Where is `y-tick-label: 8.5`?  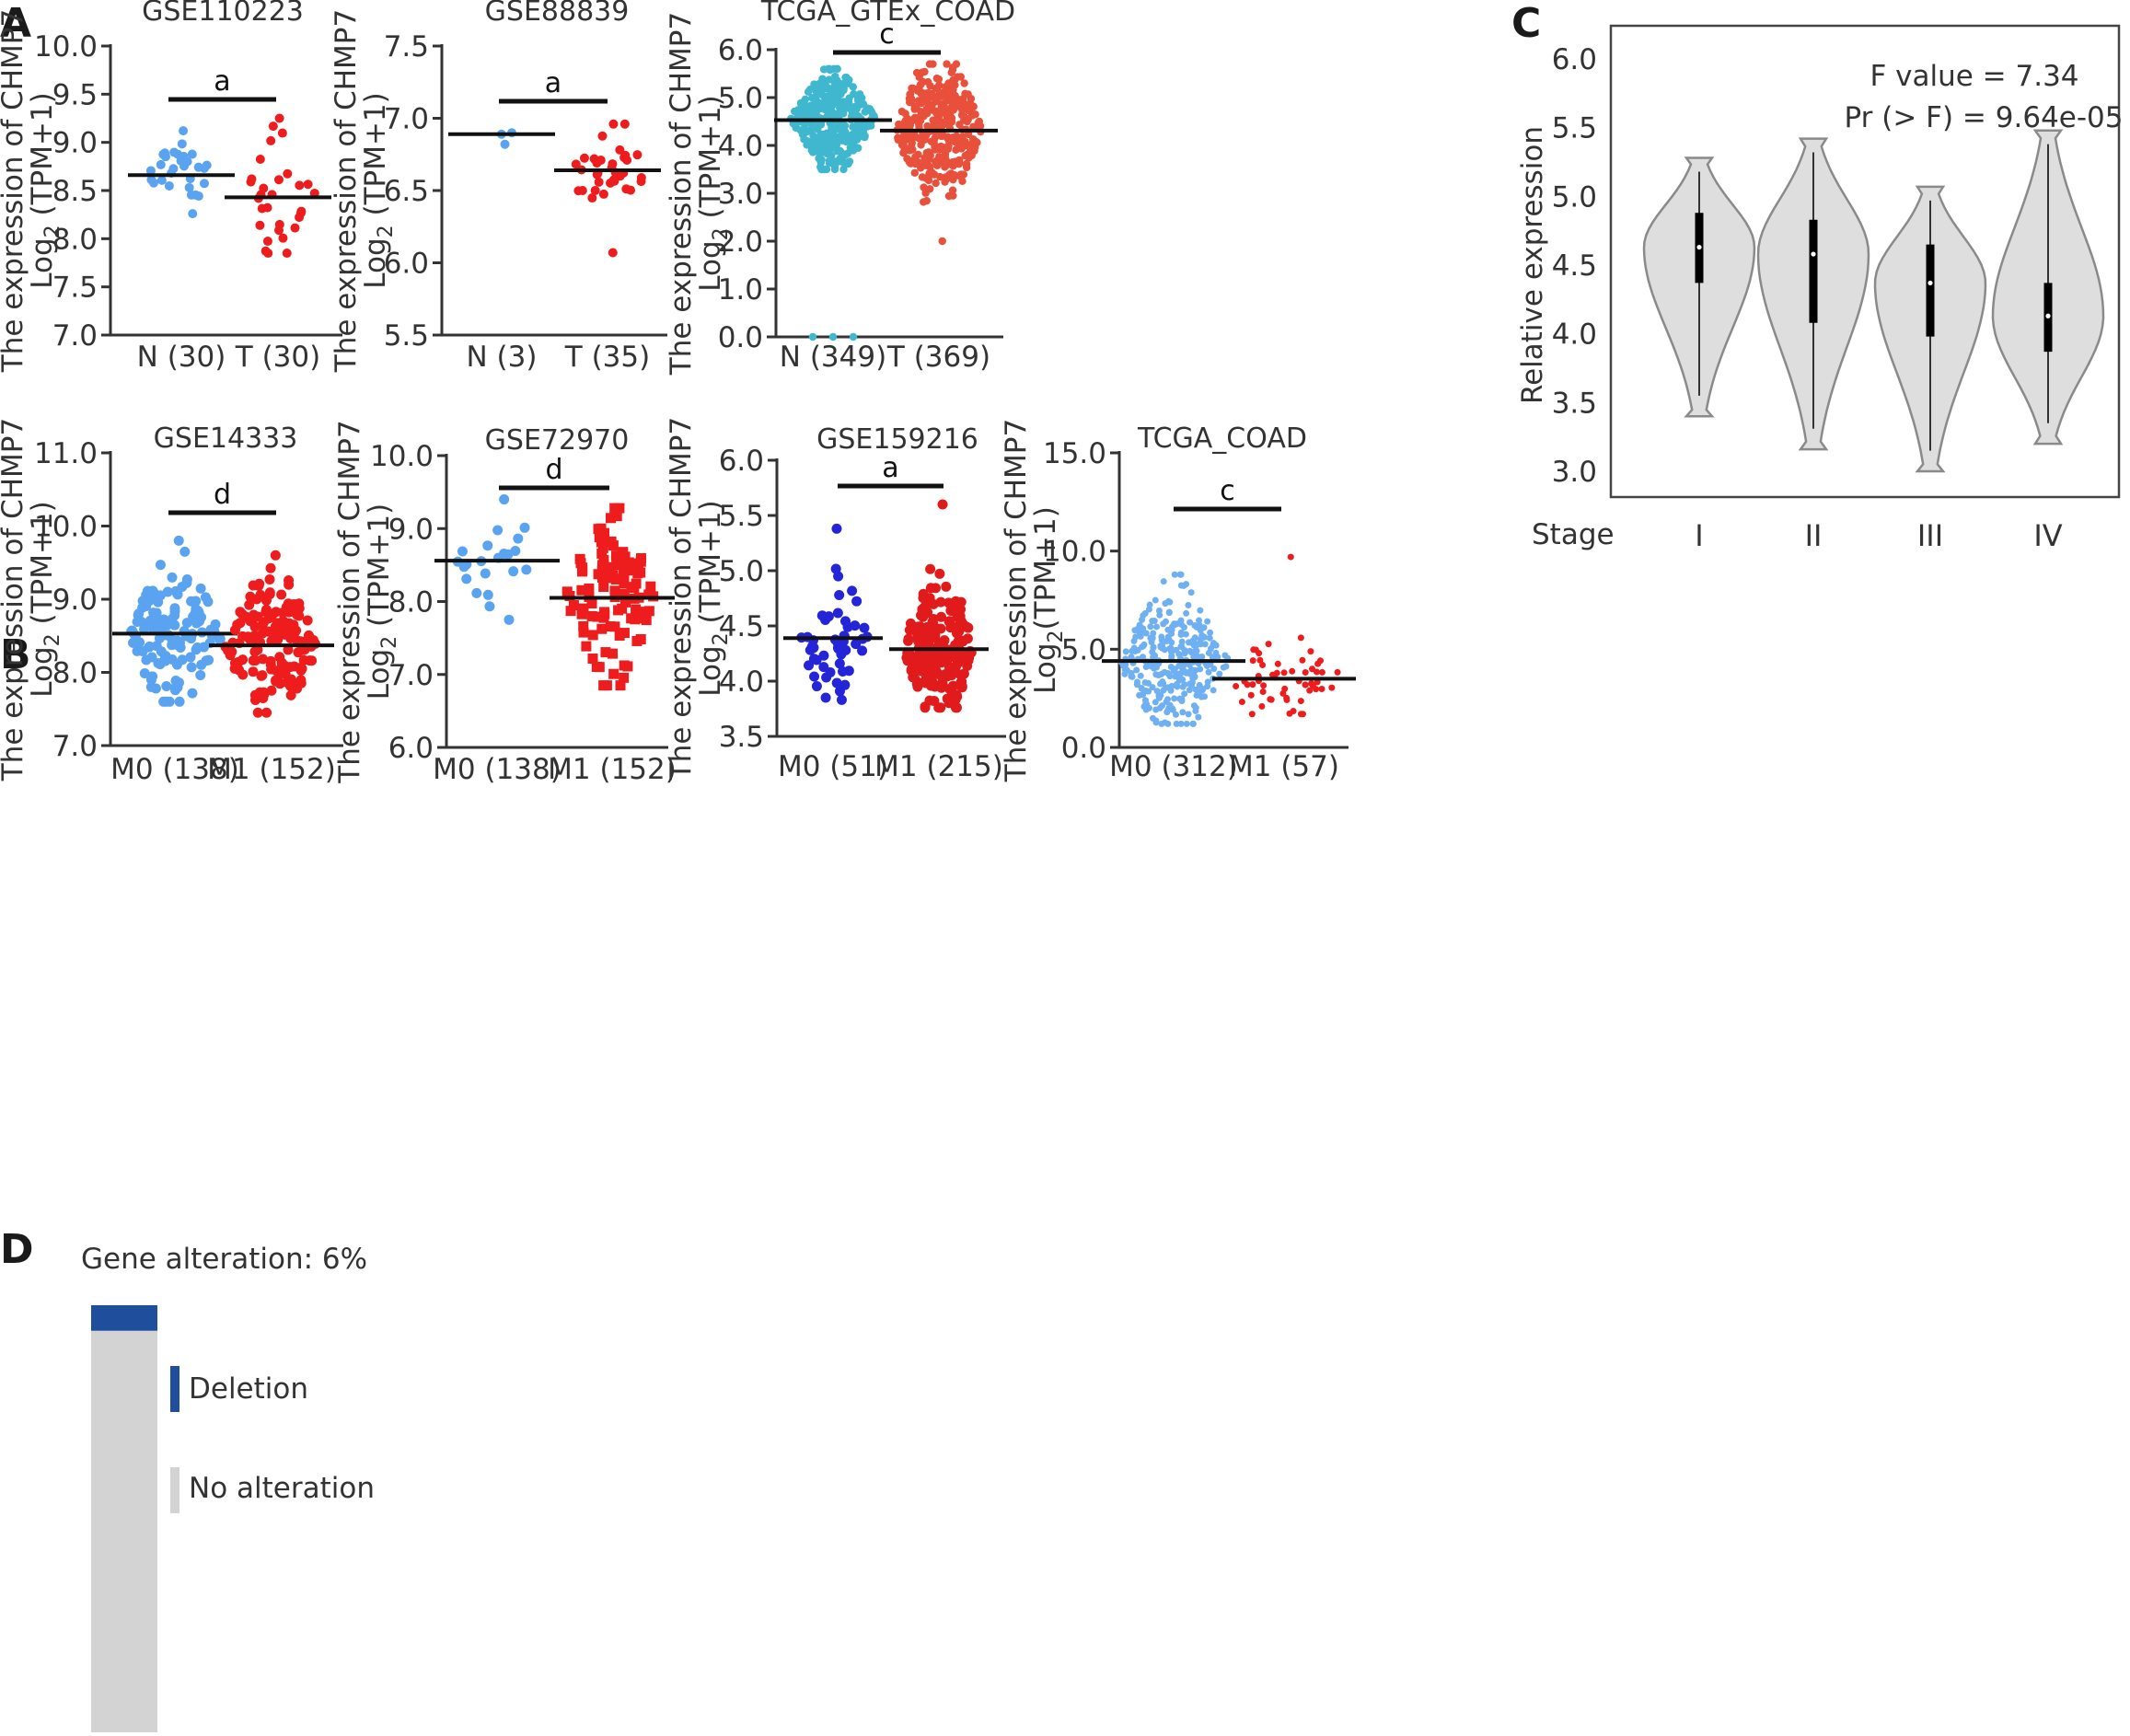 y-tick-label: 8.5 is located at coordinates (75, 191).